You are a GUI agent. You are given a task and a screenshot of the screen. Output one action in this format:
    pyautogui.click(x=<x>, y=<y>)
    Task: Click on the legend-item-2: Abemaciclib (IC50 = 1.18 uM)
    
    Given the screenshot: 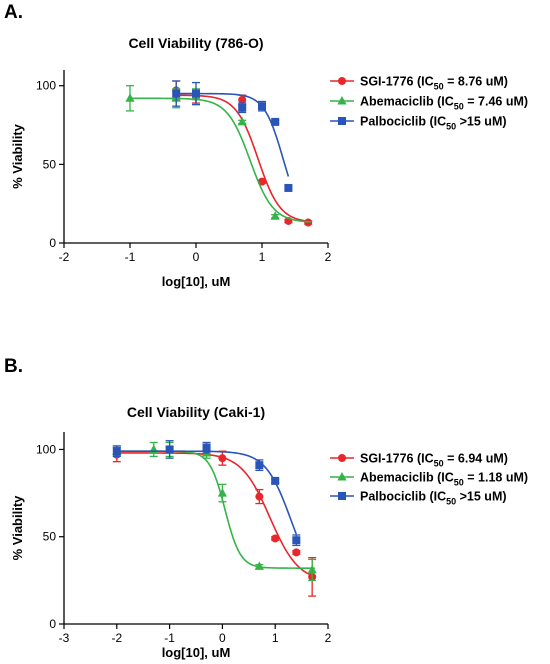 What is the action you would take?
    pyautogui.click(x=429, y=479)
    